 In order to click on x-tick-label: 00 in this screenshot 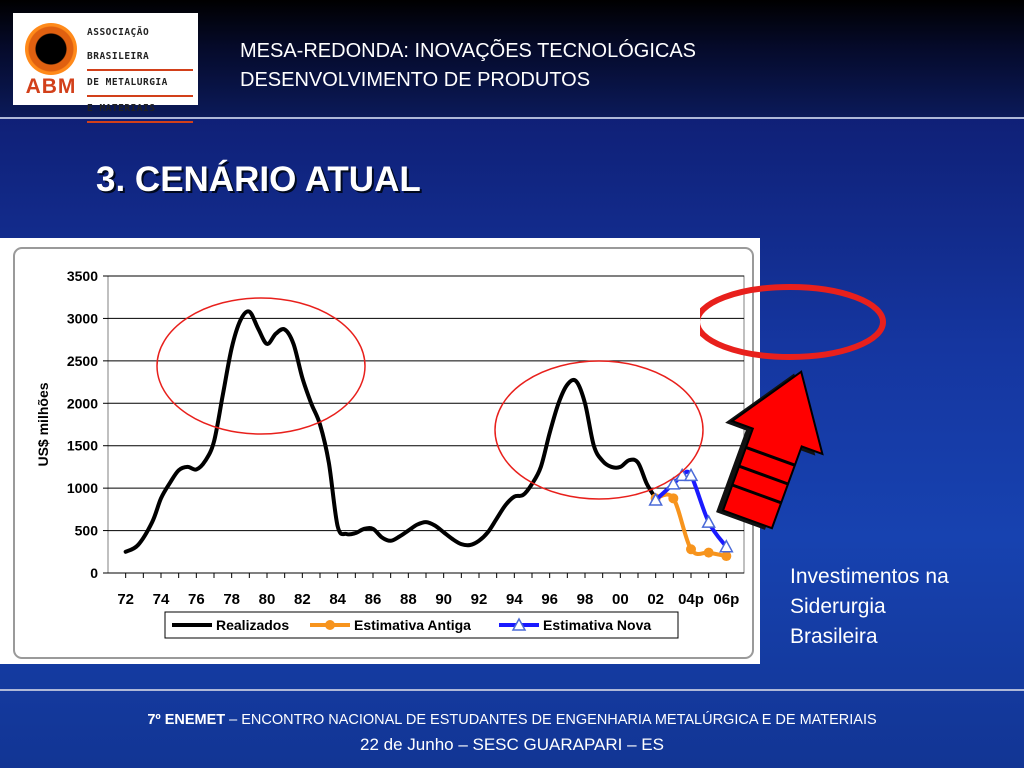, I will do `click(620, 599)`.